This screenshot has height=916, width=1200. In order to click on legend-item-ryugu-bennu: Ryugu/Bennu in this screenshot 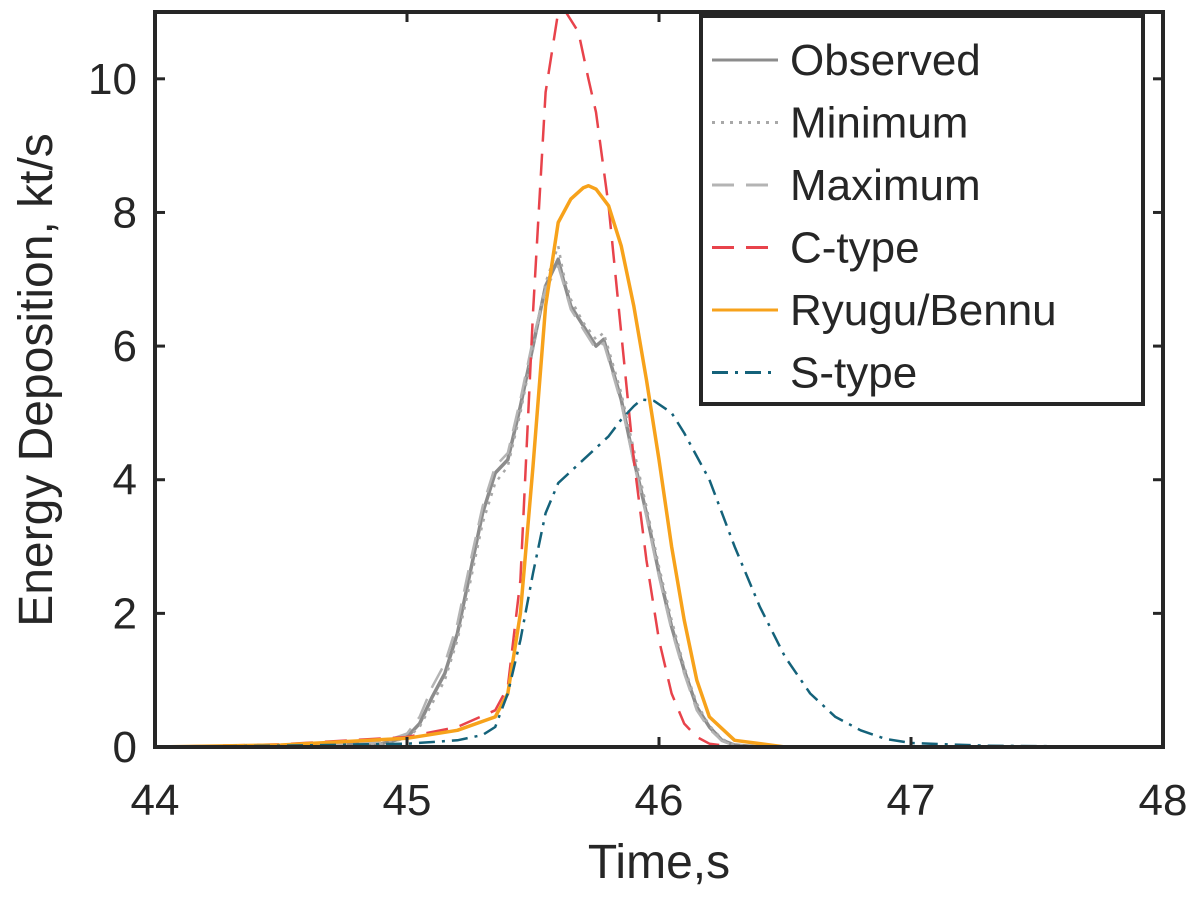, I will do `click(884, 310)`.